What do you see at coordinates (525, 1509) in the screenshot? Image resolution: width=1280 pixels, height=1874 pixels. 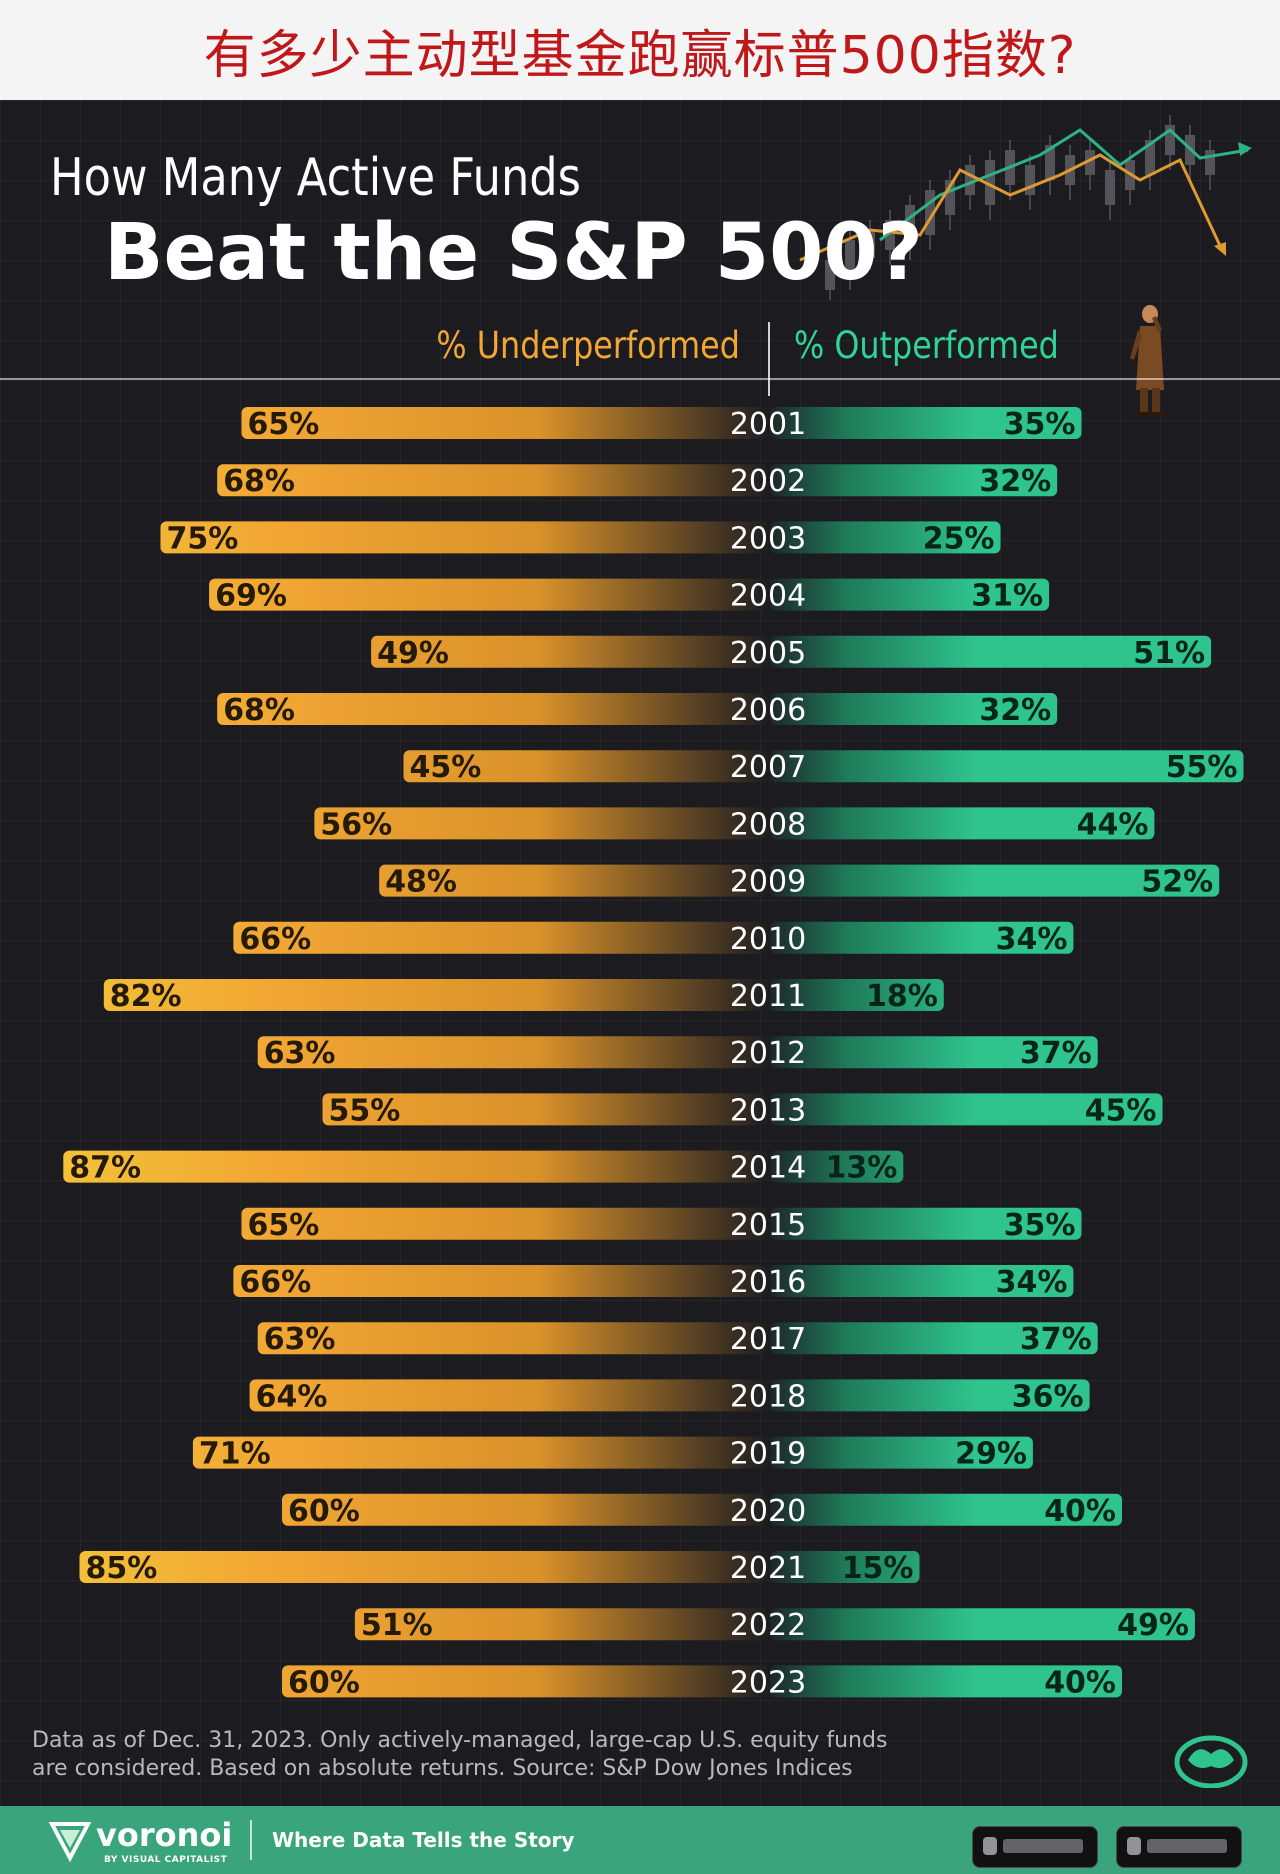 I see `bar-underperformed-2020` at bounding box center [525, 1509].